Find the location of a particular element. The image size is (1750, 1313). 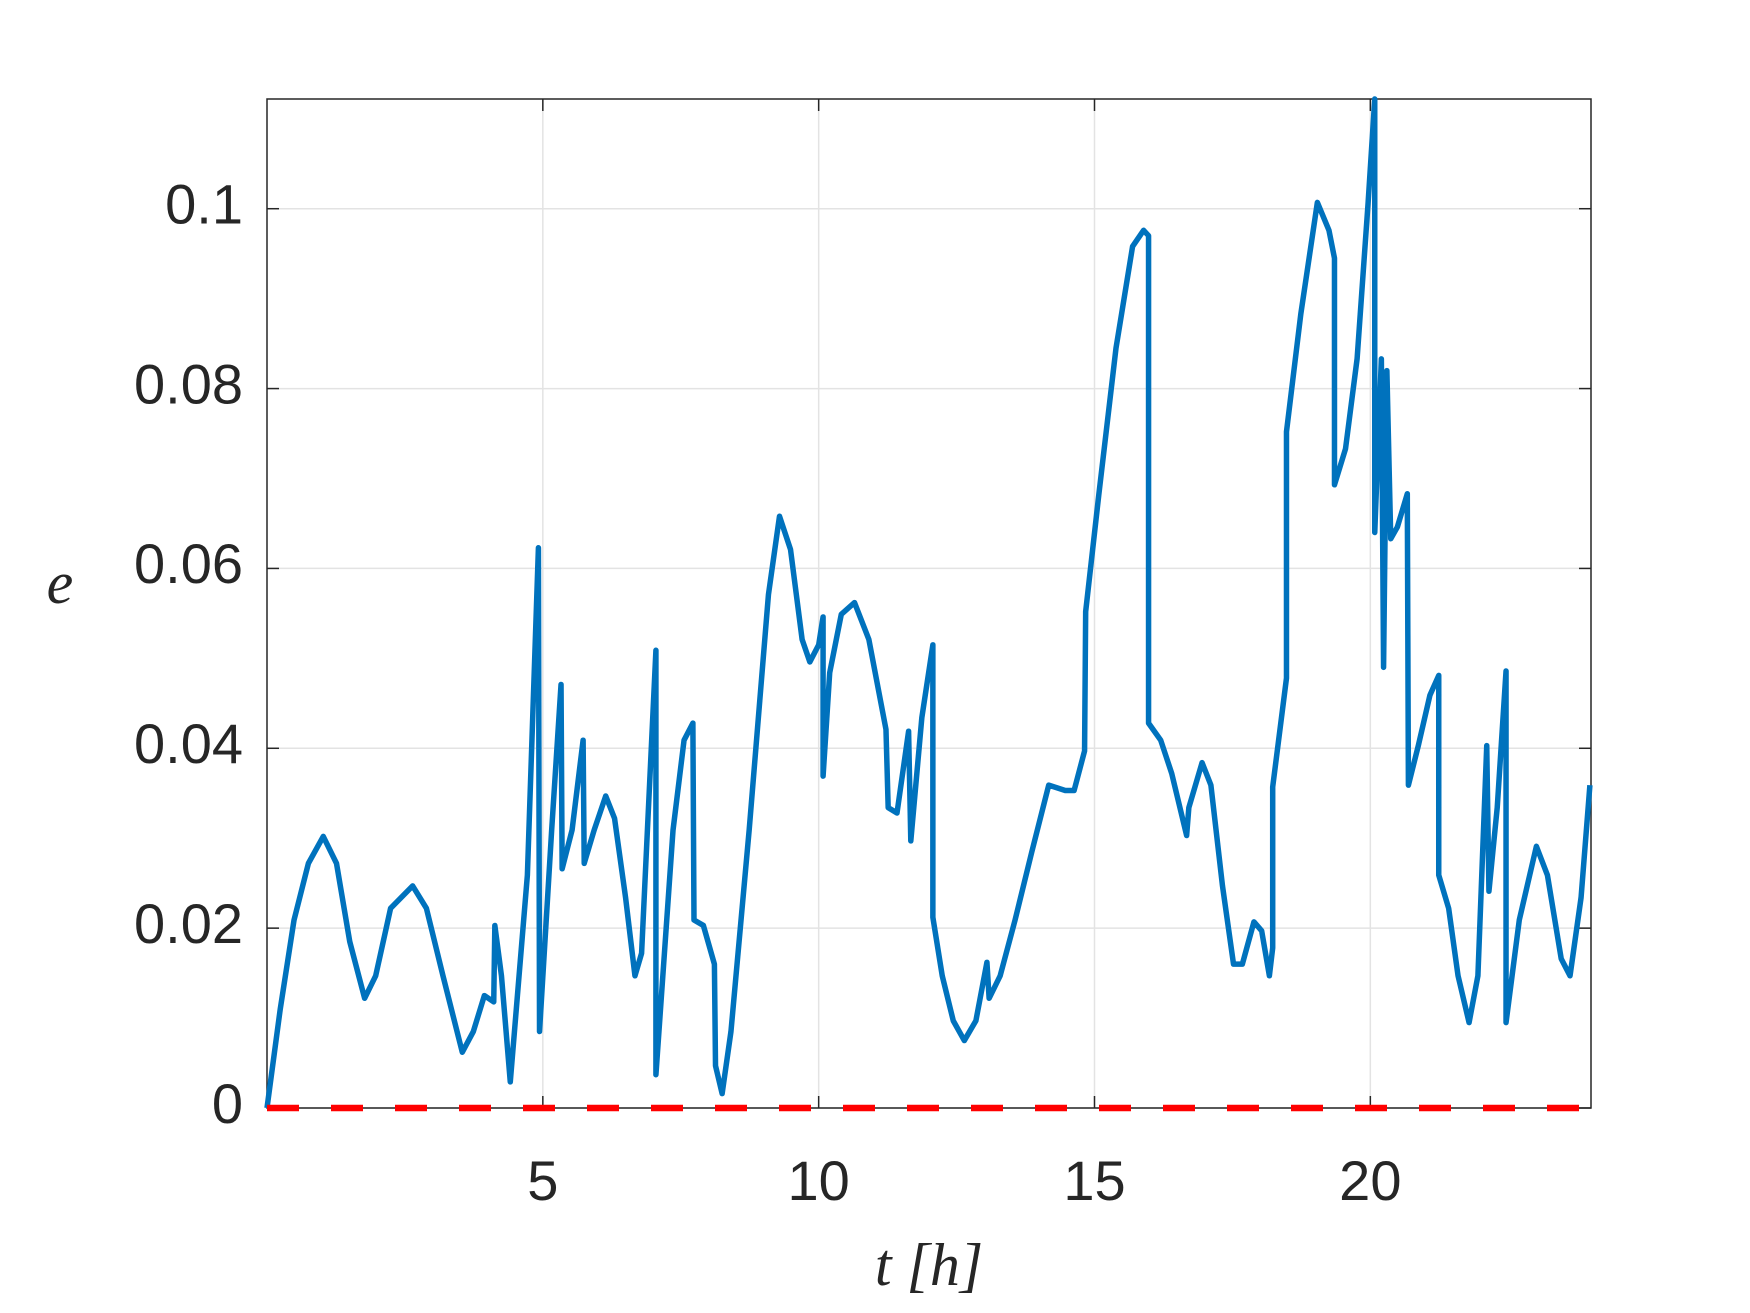

x-tick-label: 15 is located at coordinates (1094, 1180).